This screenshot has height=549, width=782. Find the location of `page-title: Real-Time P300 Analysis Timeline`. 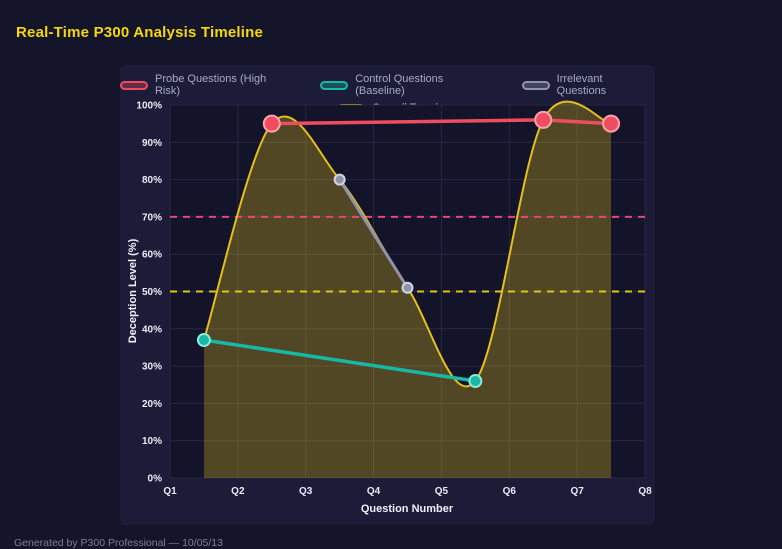

page-title: Real-Time P300 Analysis Timeline is located at coordinates (140, 32).